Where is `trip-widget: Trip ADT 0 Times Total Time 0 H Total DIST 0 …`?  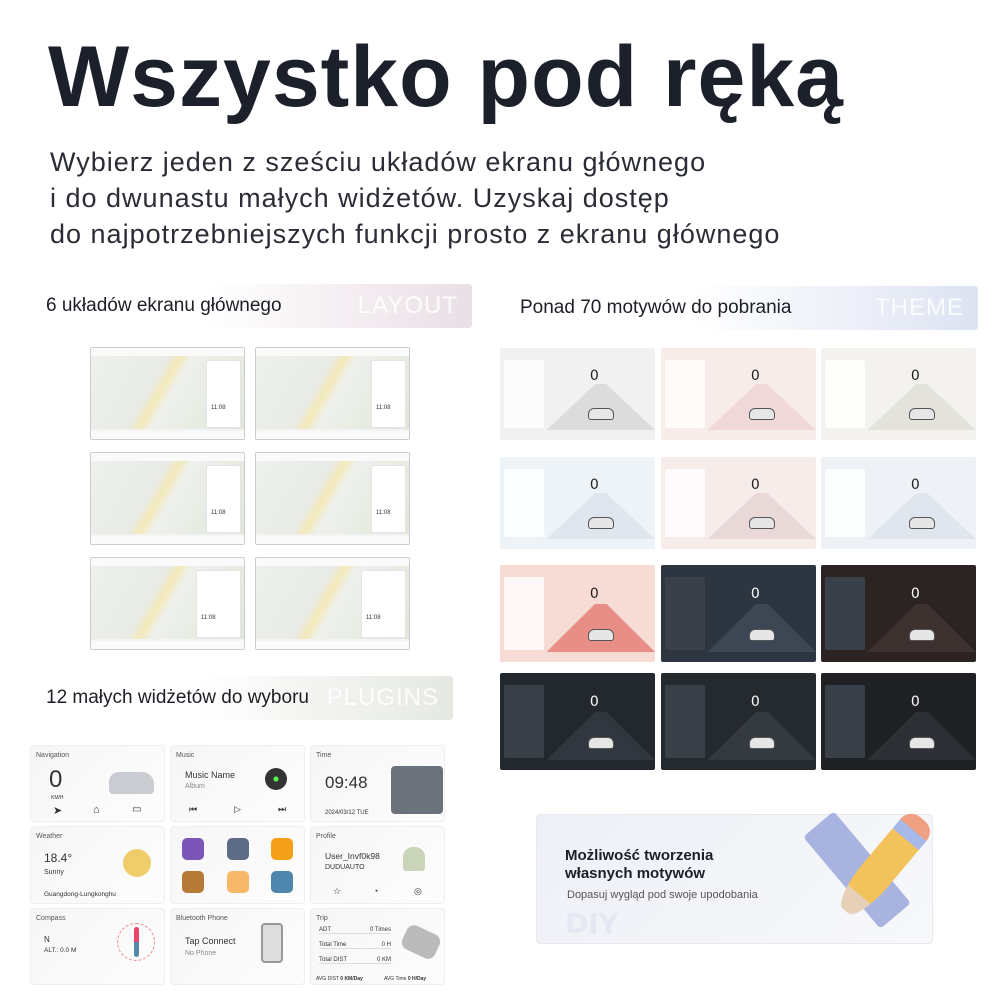
trip-widget: Trip ADT 0 Times Total Time 0 H Total DIST 0 … is located at coordinates (377, 946).